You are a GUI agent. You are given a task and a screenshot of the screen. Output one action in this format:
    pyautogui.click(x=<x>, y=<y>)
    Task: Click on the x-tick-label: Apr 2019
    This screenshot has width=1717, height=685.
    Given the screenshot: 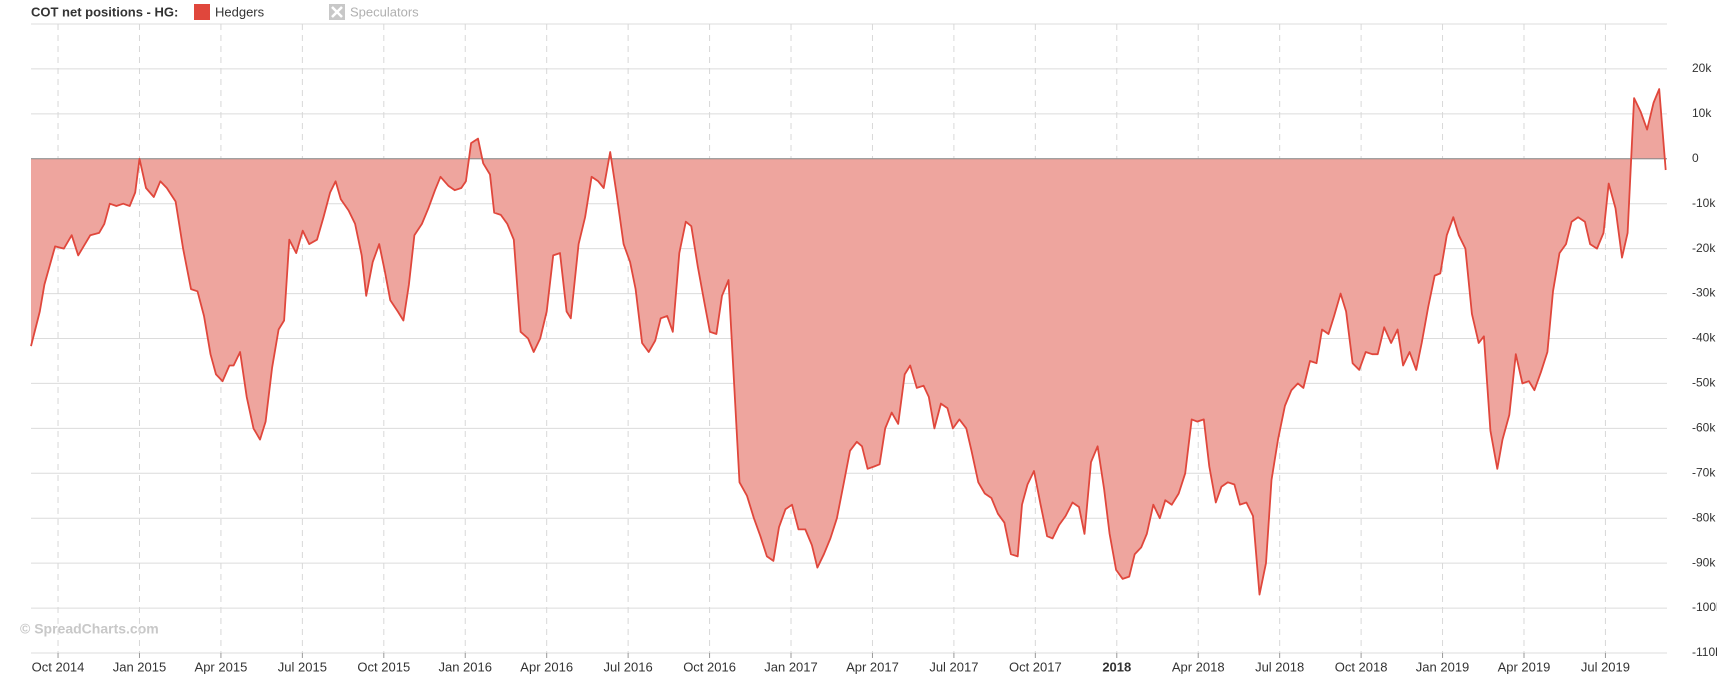 What is the action you would take?
    pyautogui.click(x=1524, y=666)
    